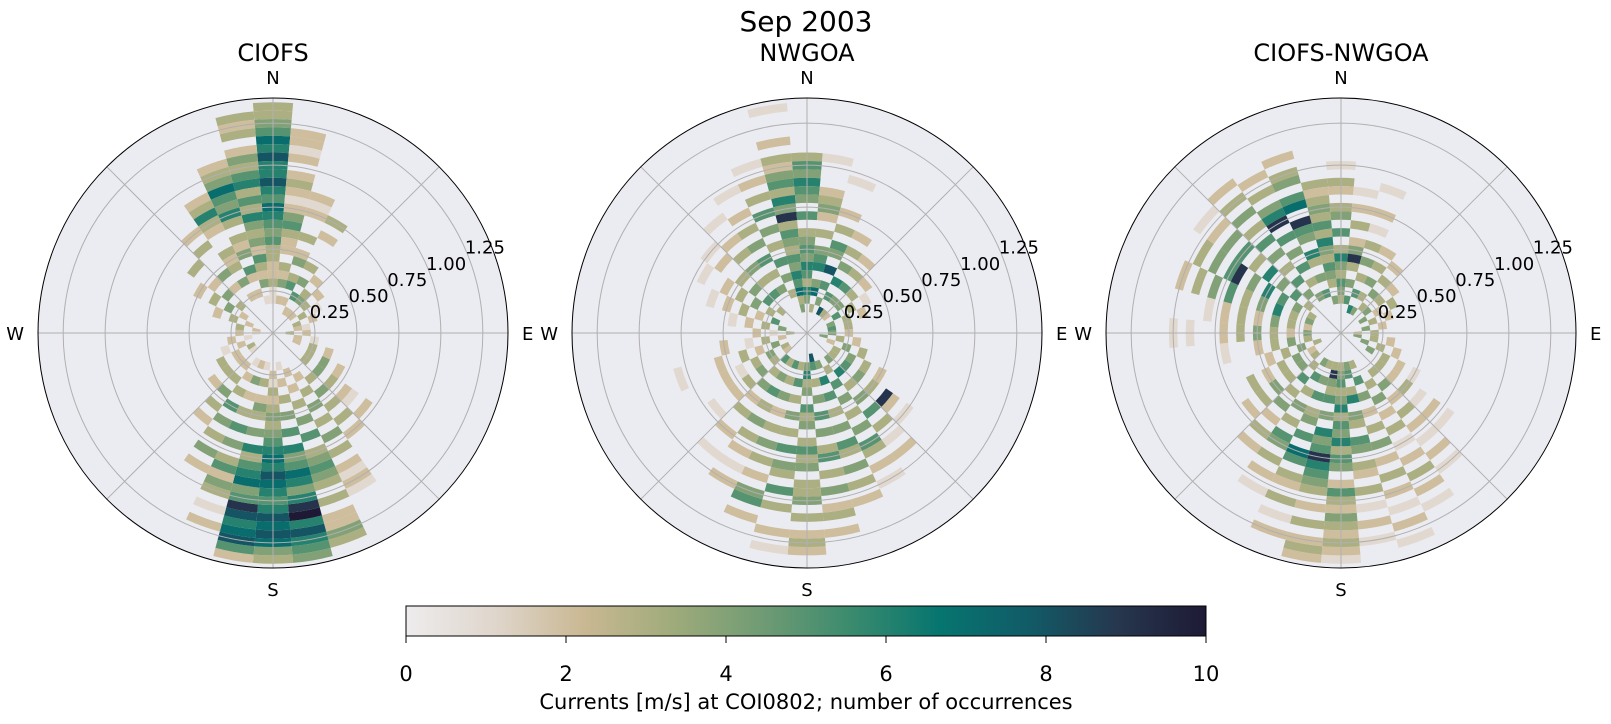 The image size is (1611, 724). What do you see at coordinates (1019, 248) in the screenshot?
I see `radial-tick-label: 1.25` at bounding box center [1019, 248].